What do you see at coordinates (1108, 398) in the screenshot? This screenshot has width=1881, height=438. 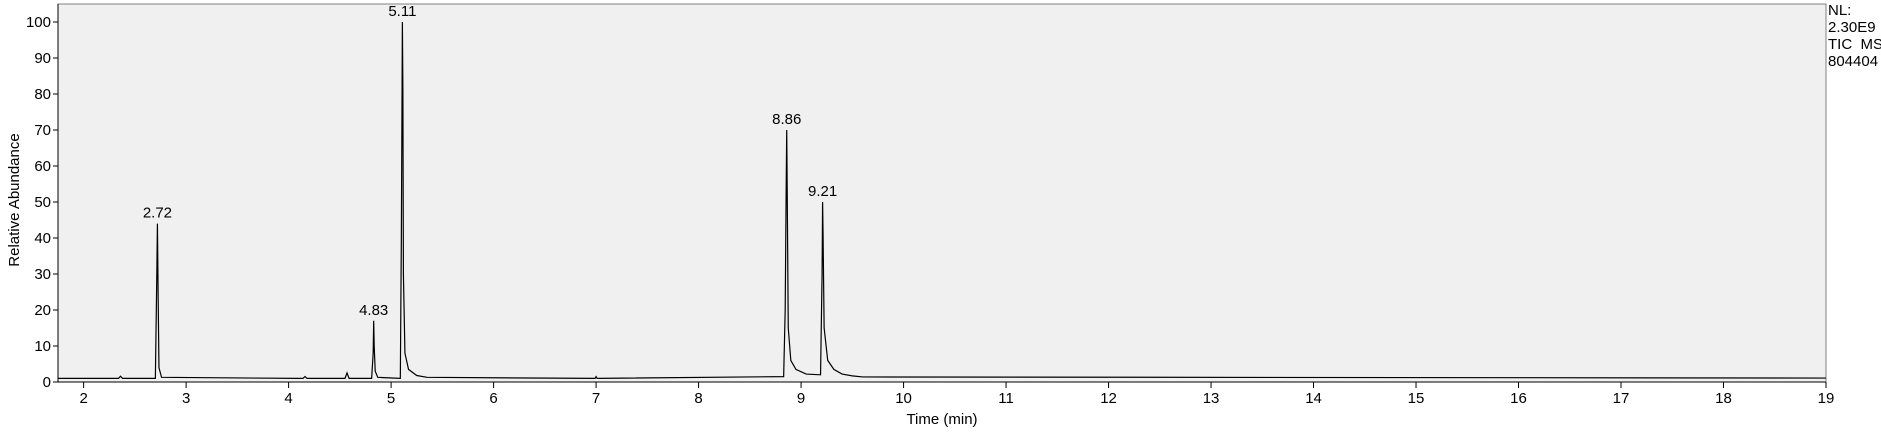 I see `x-tick-label: 12` at bounding box center [1108, 398].